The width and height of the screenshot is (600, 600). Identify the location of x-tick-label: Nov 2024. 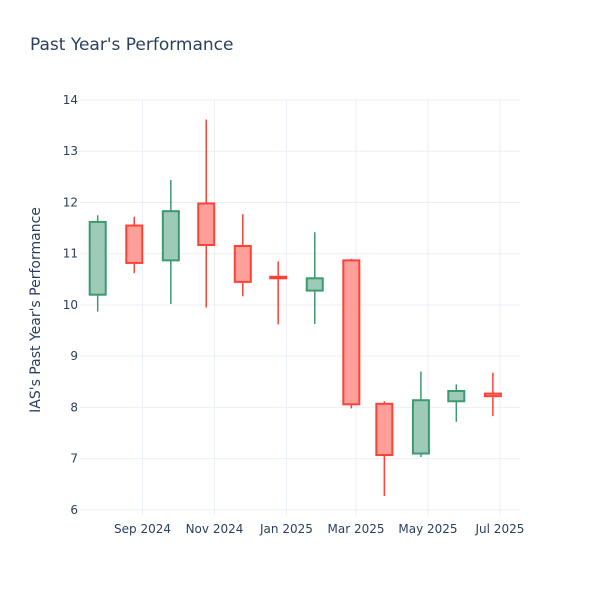
(215, 529).